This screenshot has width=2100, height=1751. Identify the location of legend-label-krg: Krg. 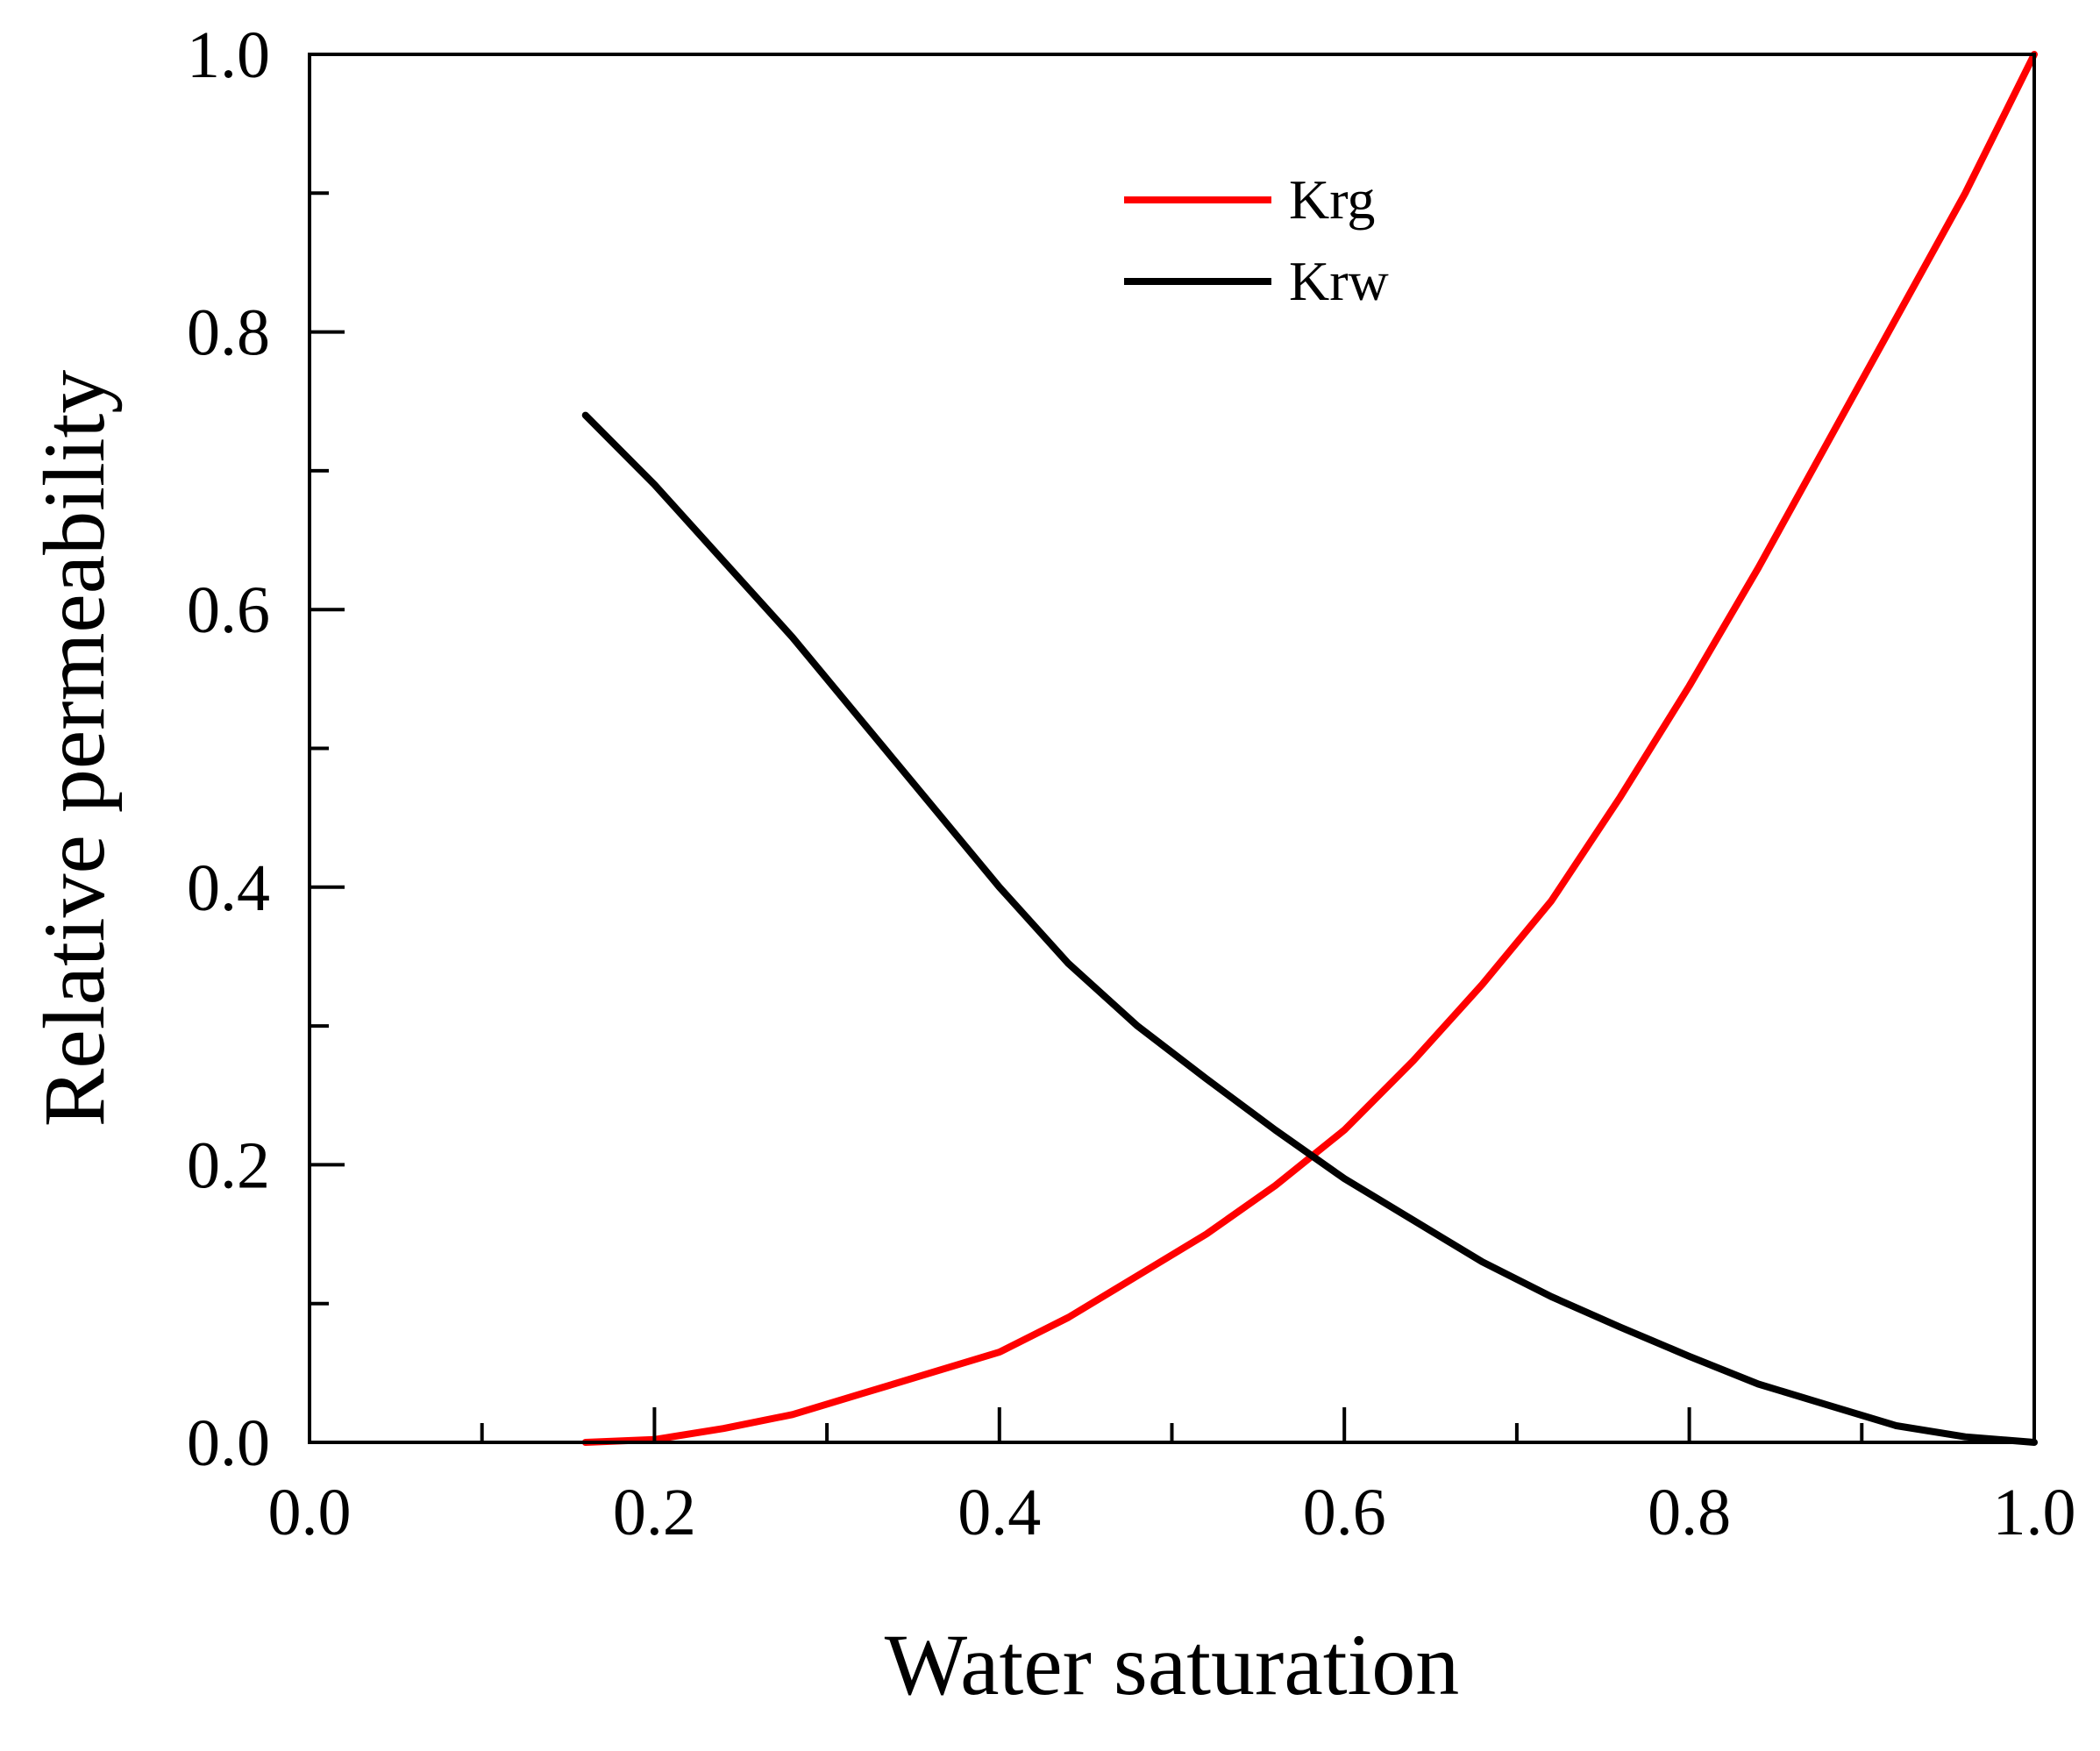
(1332, 199).